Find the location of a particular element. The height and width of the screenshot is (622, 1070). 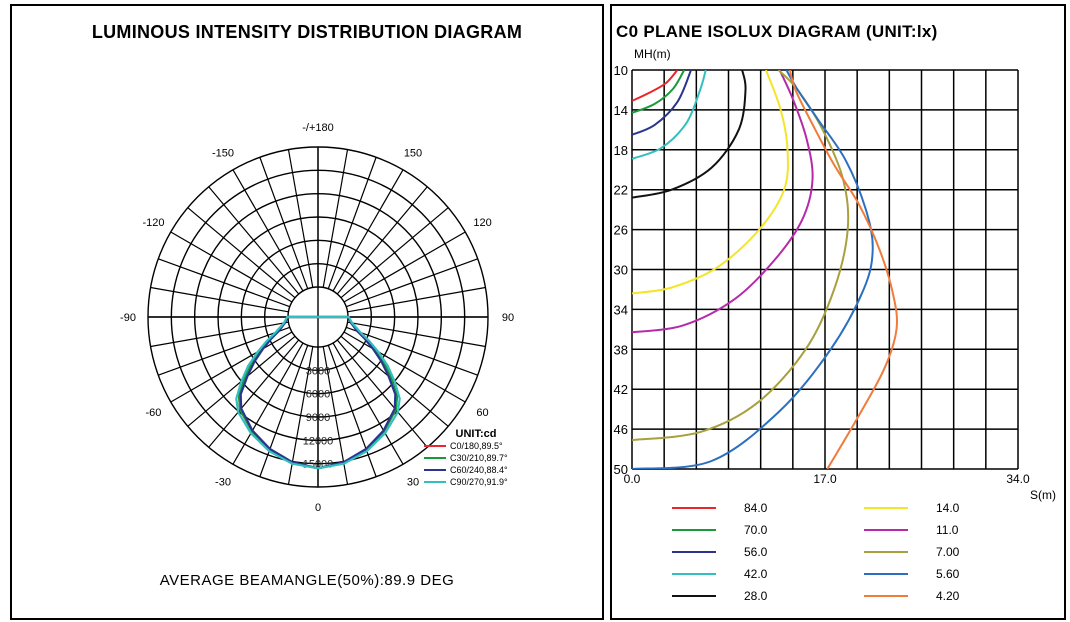

polar-angle-label: -30 is located at coordinates (223, 483).